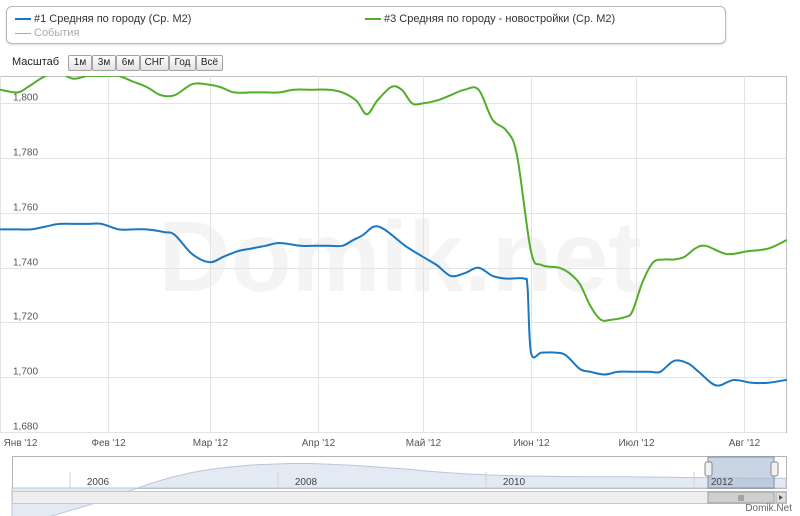 The image size is (800, 516). What do you see at coordinates (514, 482) in the screenshot?
I see `navigator-year-label: 2010` at bounding box center [514, 482].